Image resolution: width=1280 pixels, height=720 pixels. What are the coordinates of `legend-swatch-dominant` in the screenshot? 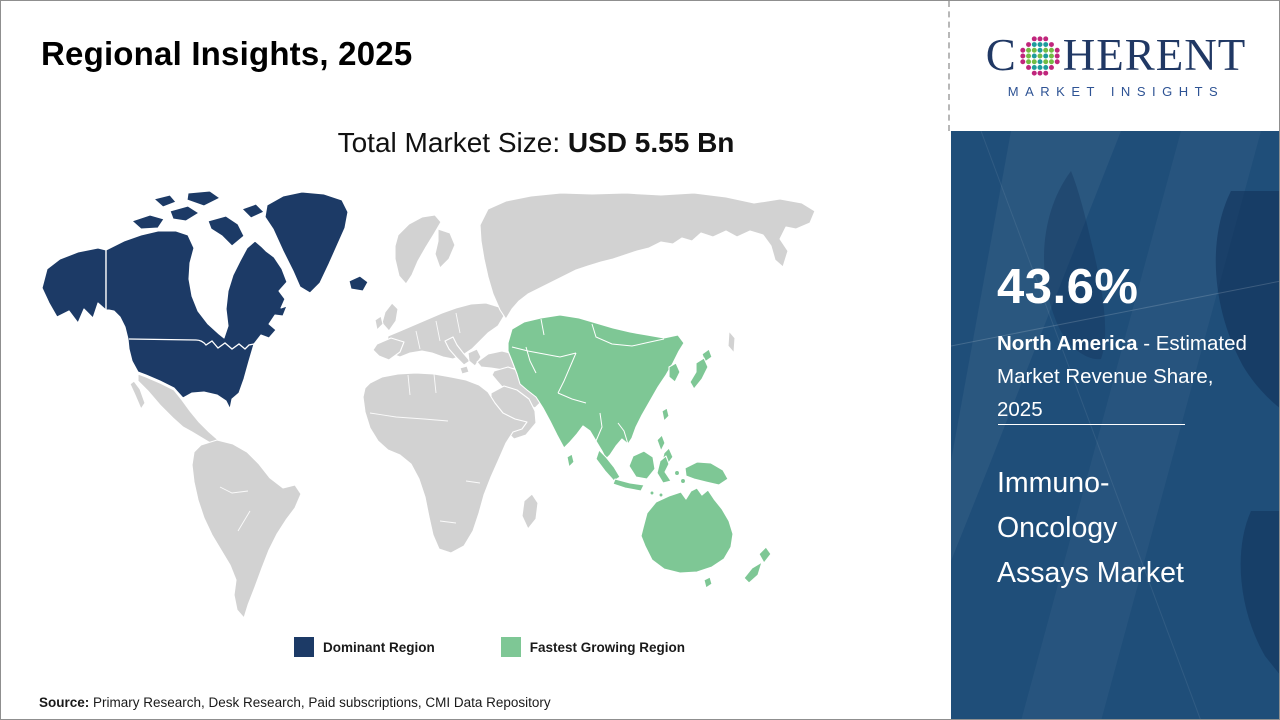 It's located at (304, 647).